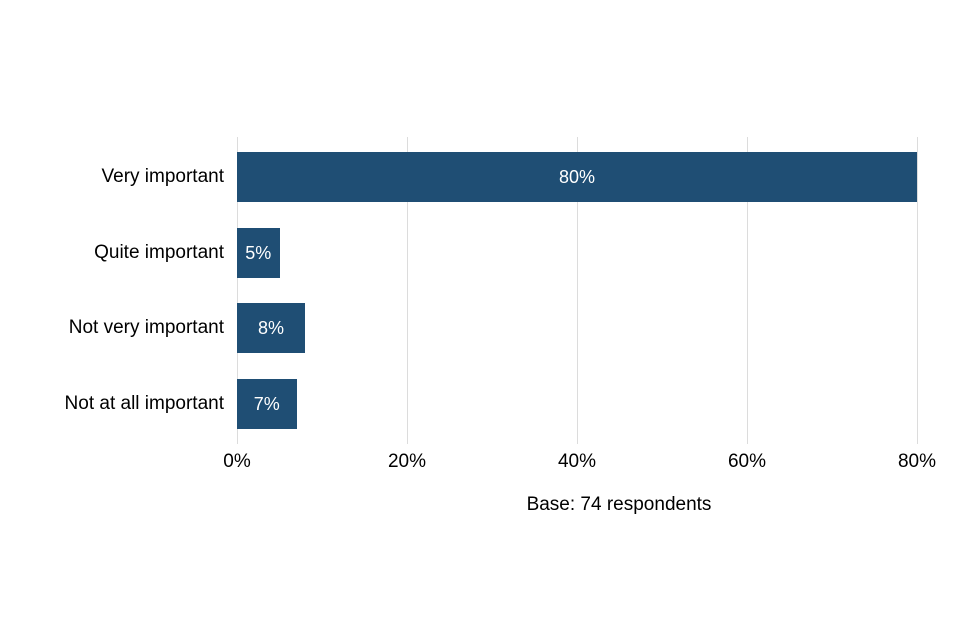  Describe the element at coordinates (917, 461) in the screenshot. I see `x-tick-80: 80%` at that location.